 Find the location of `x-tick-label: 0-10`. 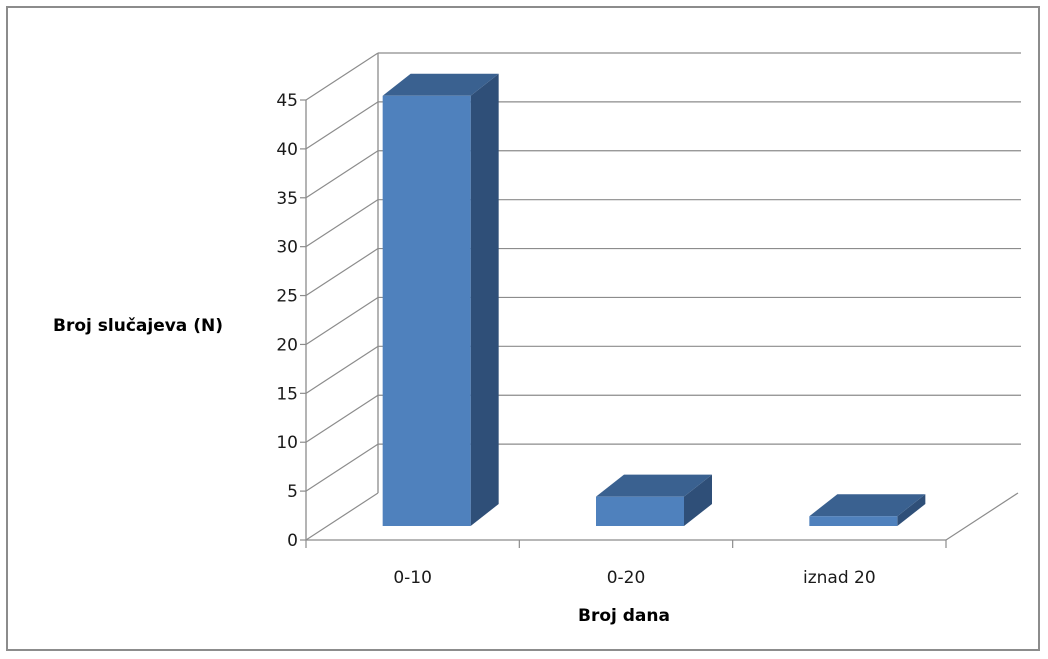

x-tick-label: 0-10 is located at coordinates (412, 578).